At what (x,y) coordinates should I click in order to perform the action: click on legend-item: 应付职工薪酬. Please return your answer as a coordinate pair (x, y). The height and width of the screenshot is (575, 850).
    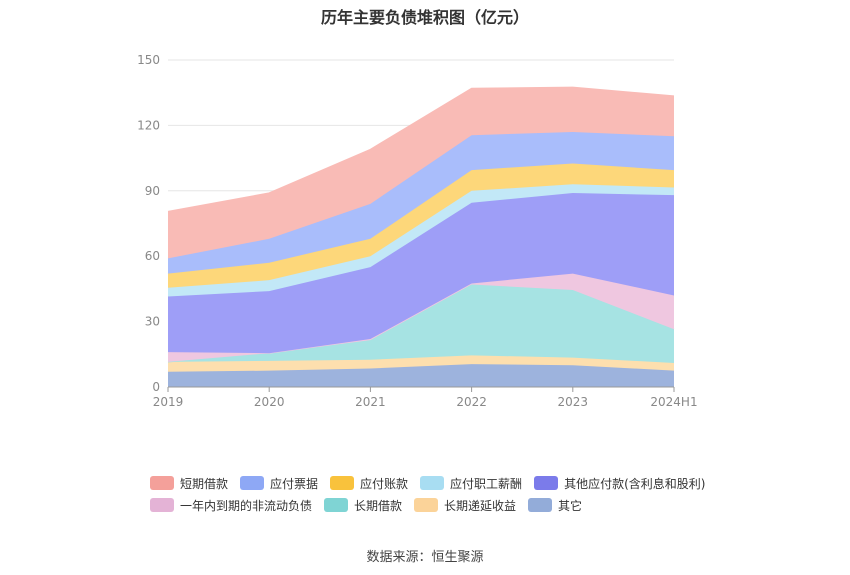
    Looking at the image, I should click on (471, 483).